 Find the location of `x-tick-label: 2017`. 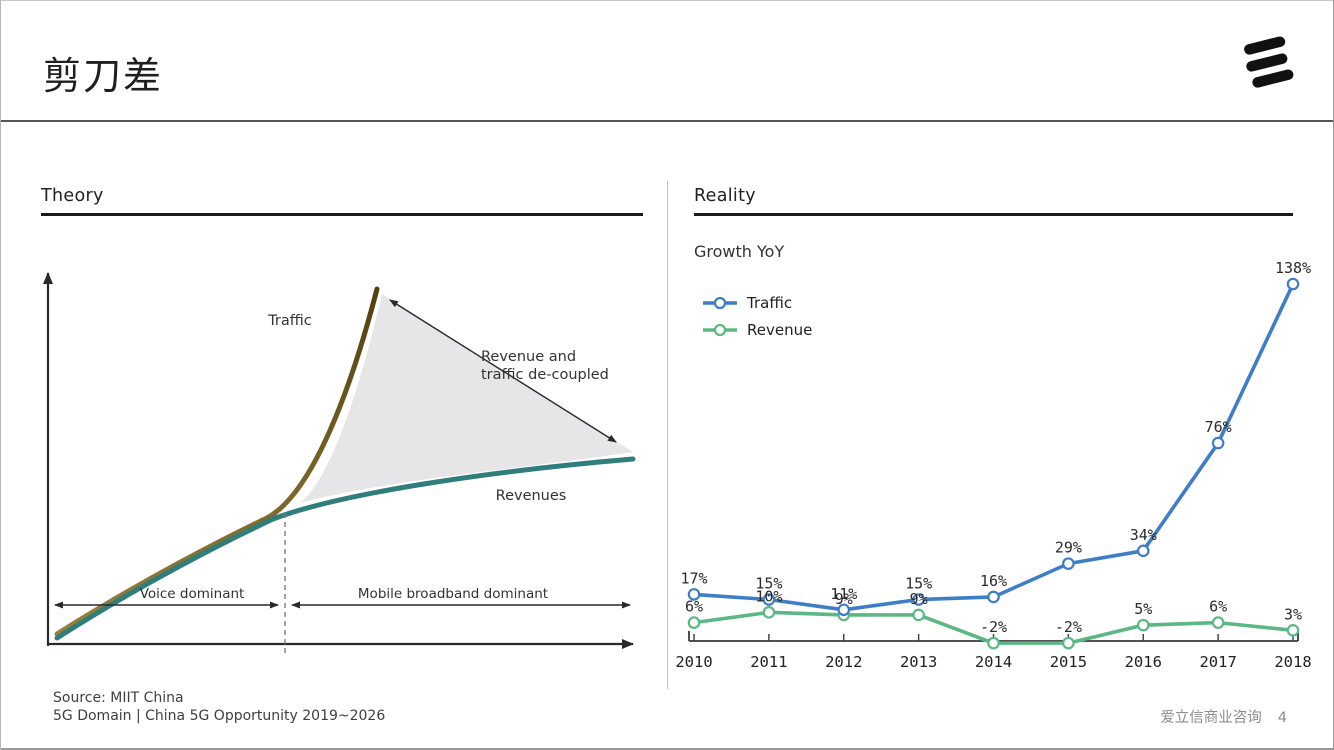

x-tick-label: 2017 is located at coordinates (1217, 662).